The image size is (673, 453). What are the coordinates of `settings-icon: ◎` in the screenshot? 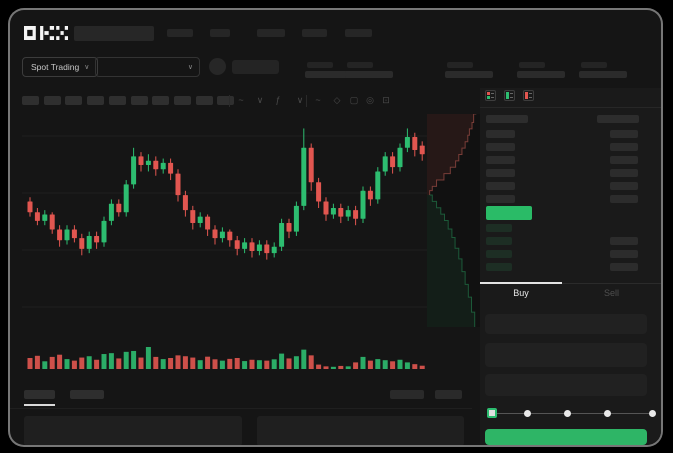 It's located at (370, 100).